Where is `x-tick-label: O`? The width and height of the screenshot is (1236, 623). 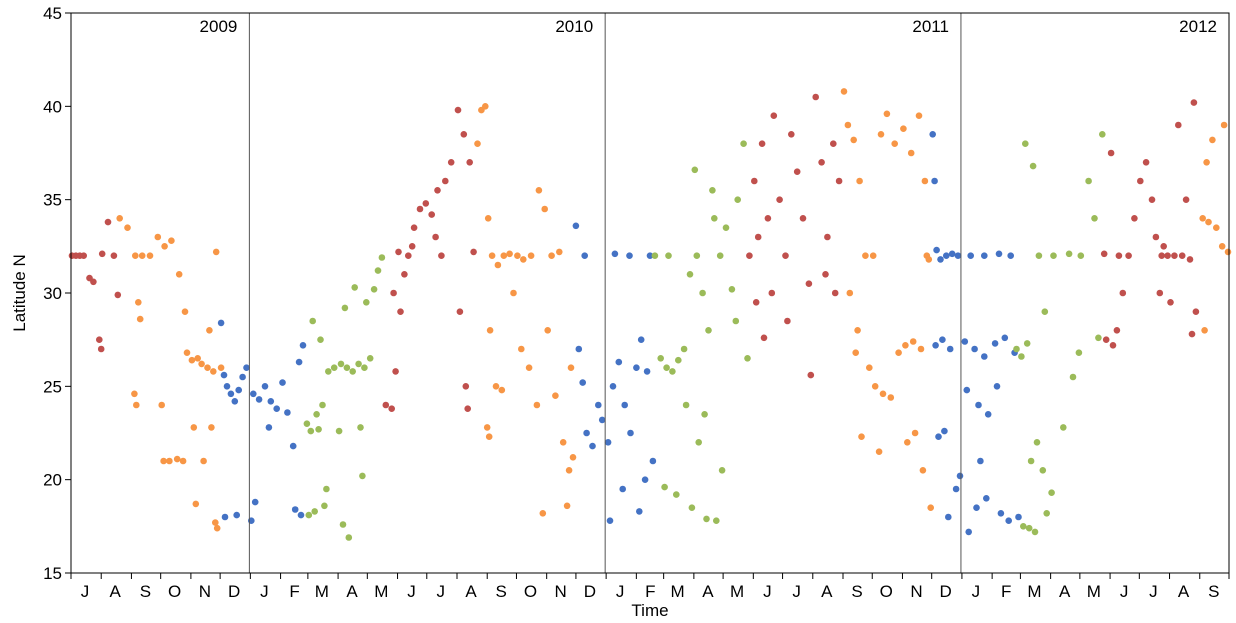
x-tick-label: O is located at coordinates (174, 591).